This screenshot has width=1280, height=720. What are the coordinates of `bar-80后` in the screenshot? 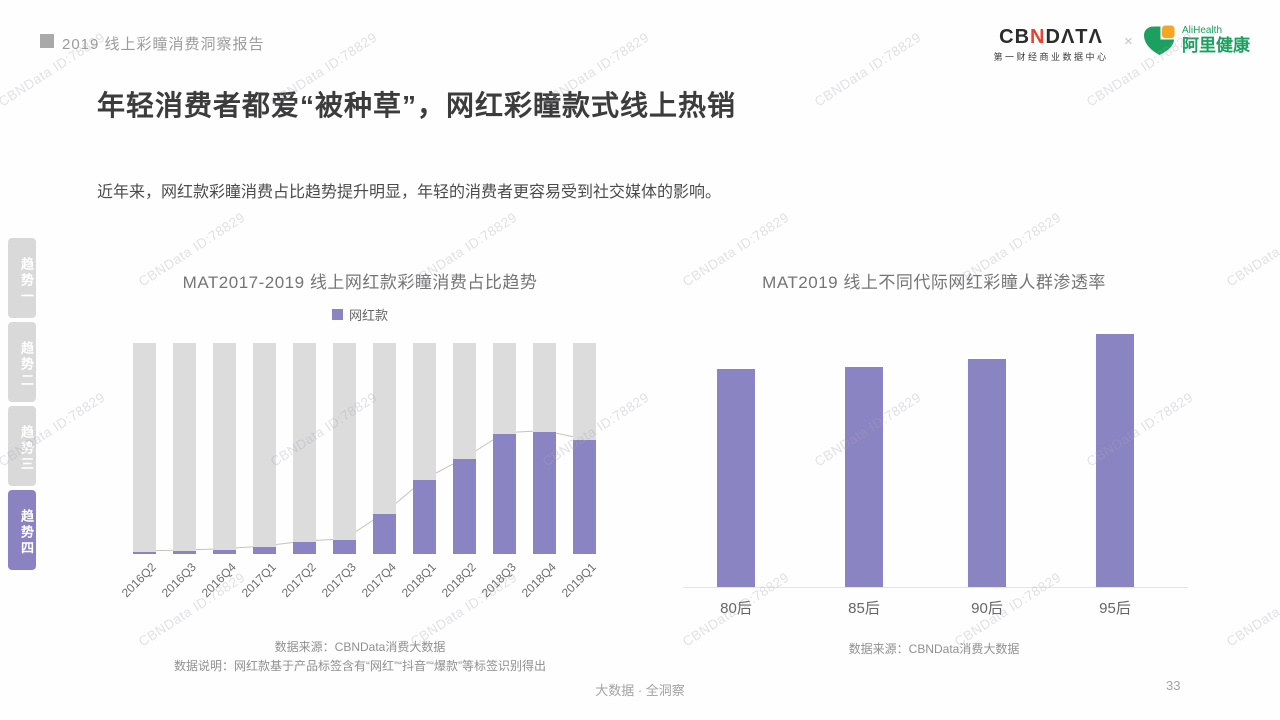 It's located at (736, 478).